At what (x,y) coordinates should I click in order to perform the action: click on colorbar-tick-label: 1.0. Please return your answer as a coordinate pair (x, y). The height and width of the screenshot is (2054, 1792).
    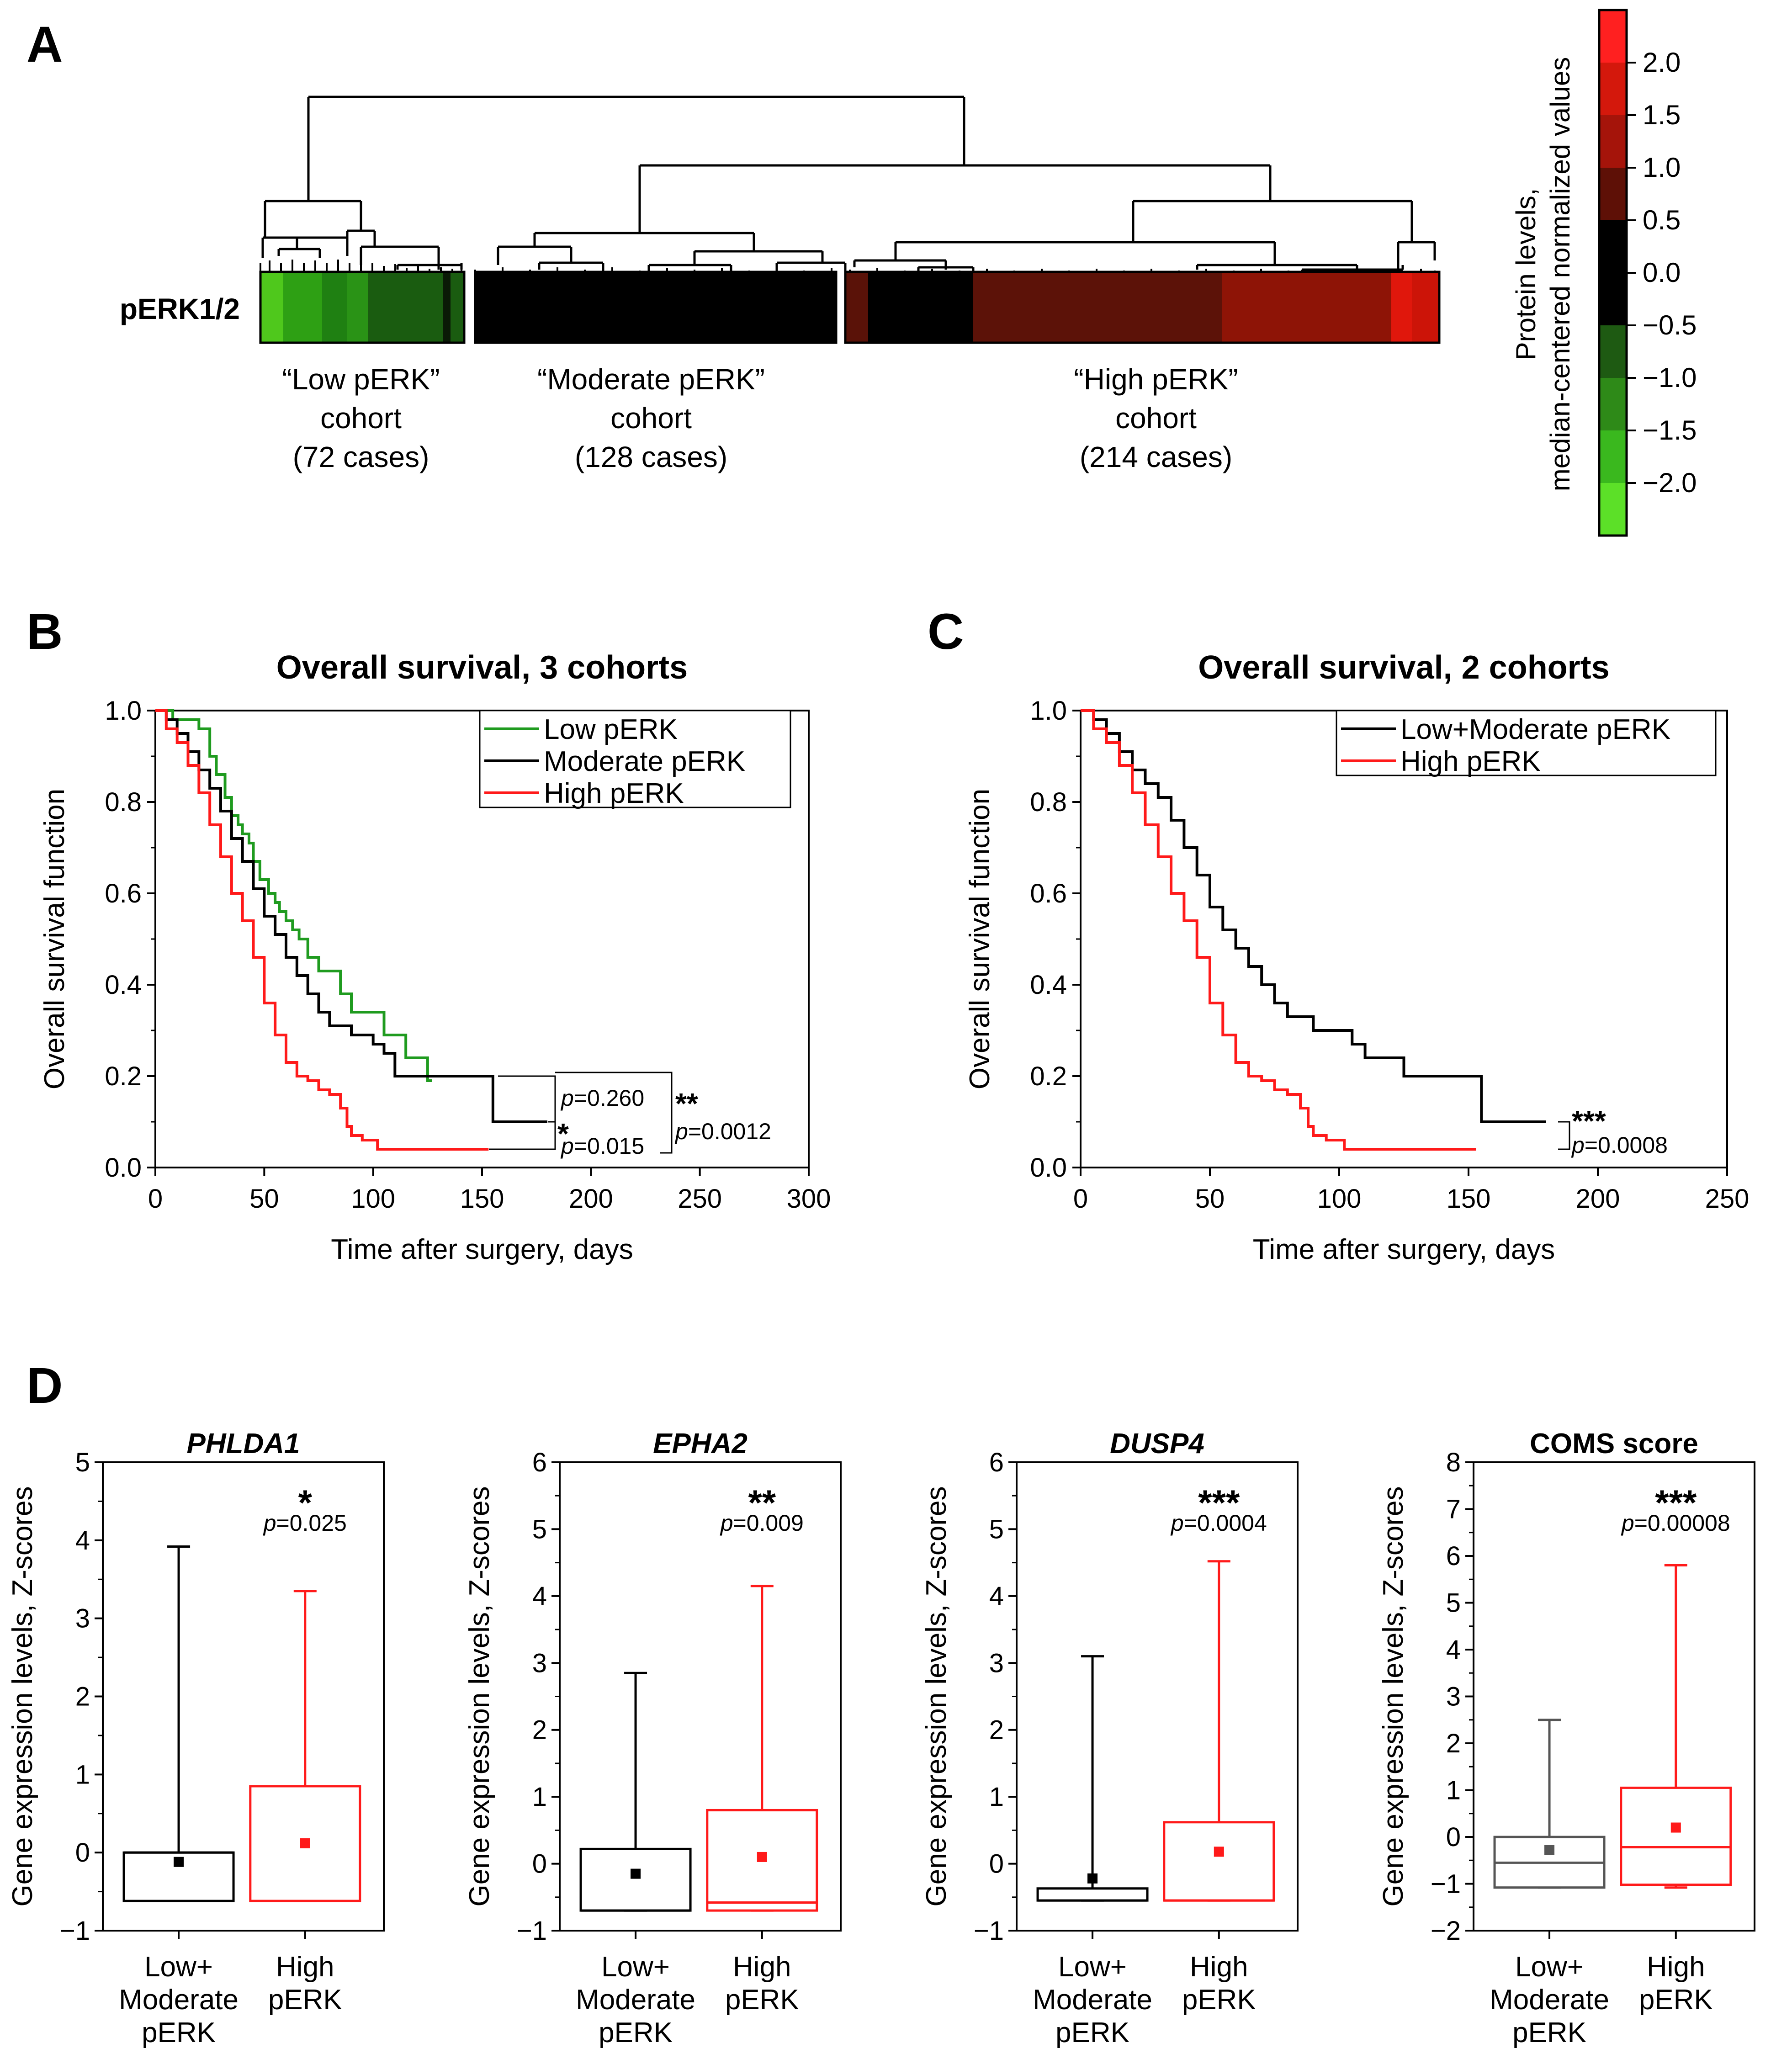
    Looking at the image, I should click on (1662, 167).